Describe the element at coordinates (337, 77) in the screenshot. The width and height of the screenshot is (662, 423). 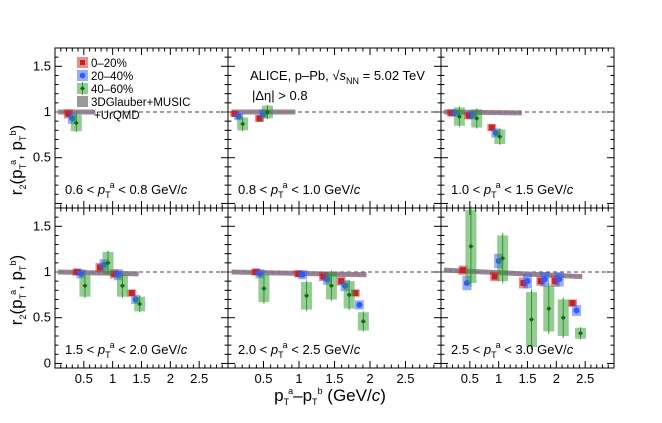
I see `chart-title: ALICE, p–Pb, √sNN = 5.02 TeV` at that location.